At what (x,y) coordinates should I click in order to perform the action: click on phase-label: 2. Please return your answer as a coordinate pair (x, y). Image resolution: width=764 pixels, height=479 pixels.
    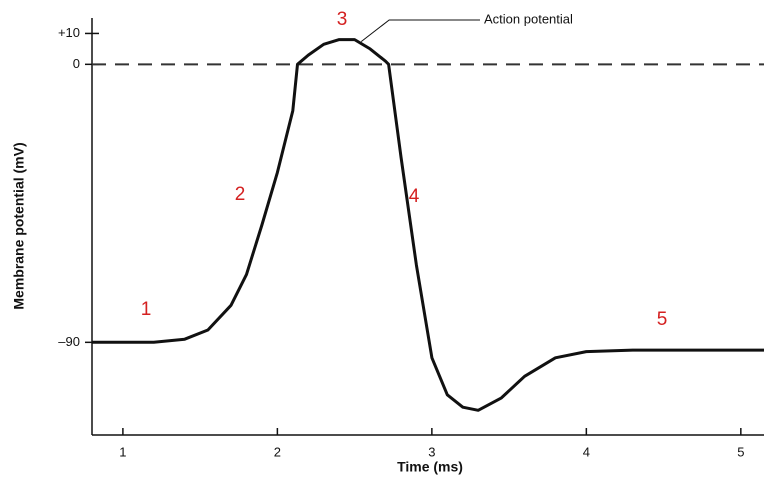
    Looking at the image, I should click on (240, 194).